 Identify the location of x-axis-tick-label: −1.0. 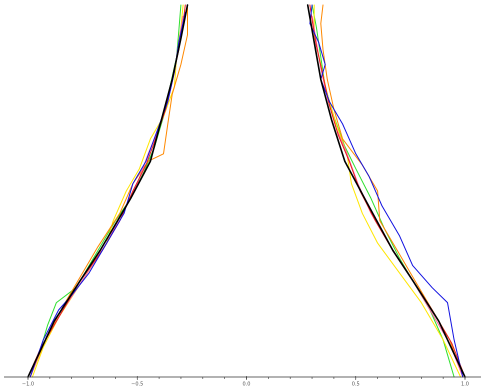
(28, 385).